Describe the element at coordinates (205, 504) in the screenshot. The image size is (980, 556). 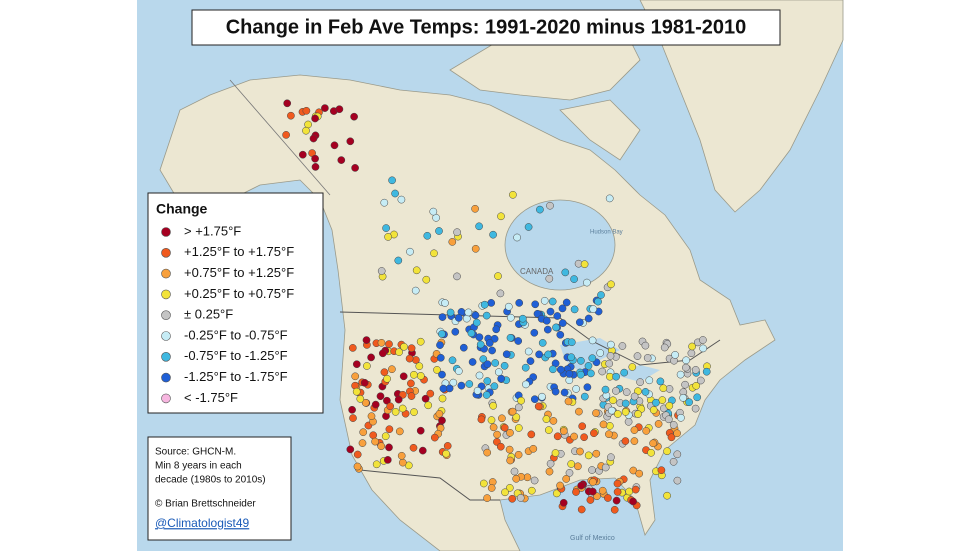
I see `credit: © Brian Brettschneider` at that location.